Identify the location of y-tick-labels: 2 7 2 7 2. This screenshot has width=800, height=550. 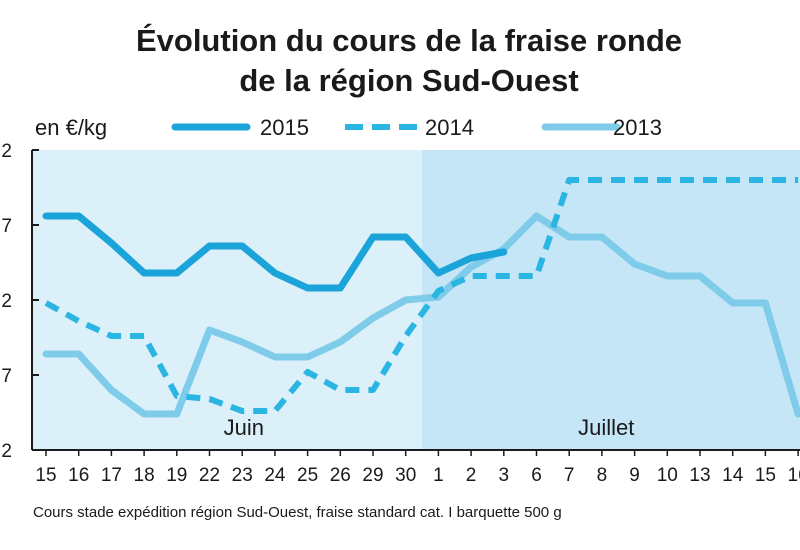
(20, 301).